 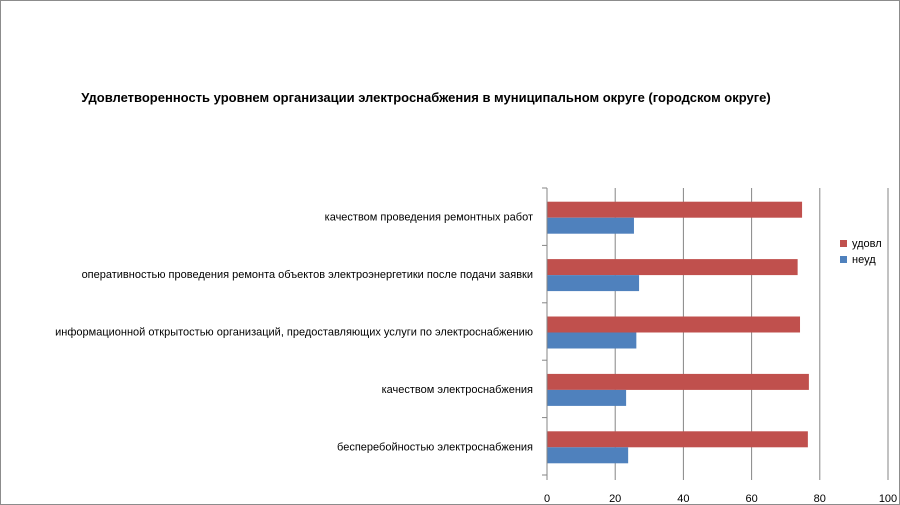 I want to click on category-label: качеством проведения ремонтных работ, so click(x=429, y=218).